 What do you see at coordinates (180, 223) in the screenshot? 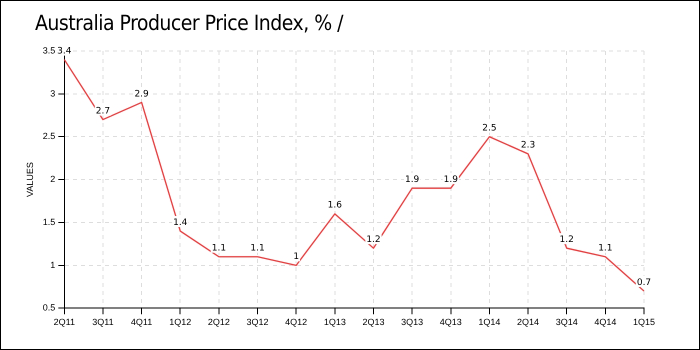
I see `data-label: 1.4` at bounding box center [180, 223].